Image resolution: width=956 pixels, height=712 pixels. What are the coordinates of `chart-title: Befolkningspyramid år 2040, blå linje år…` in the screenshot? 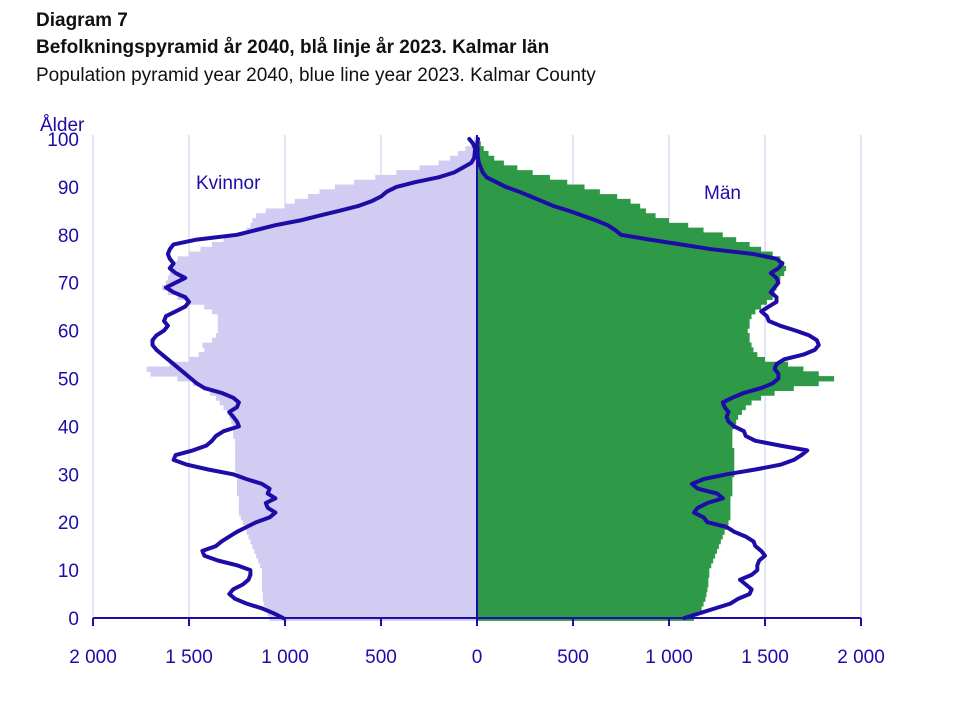 It's located at (293, 47).